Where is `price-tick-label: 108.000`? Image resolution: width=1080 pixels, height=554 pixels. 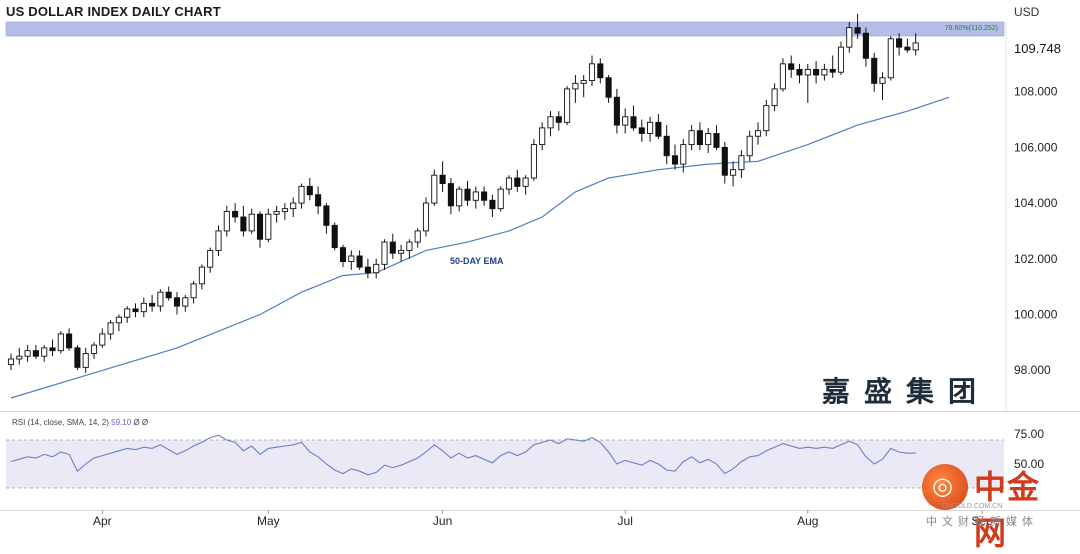 price-tick-label: 108.000 is located at coordinates (1036, 92).